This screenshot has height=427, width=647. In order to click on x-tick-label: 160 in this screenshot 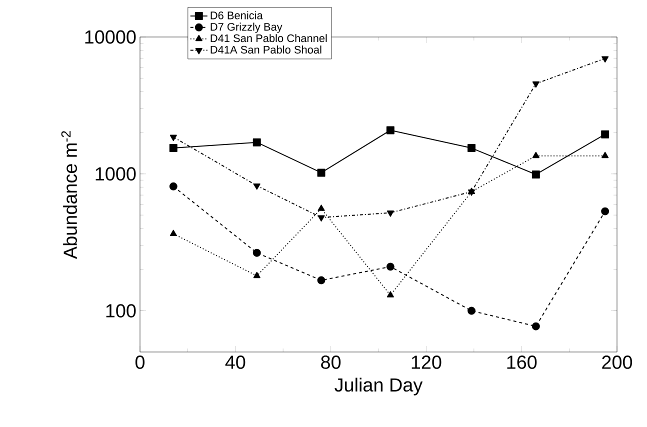, I will do `click(522, 362)`.